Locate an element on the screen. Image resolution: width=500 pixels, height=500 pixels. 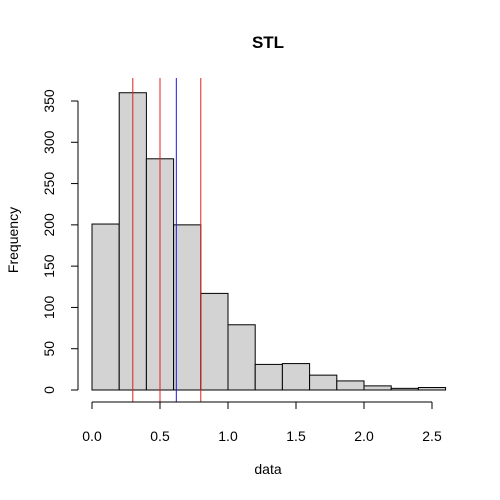
x-axis: 0.0 0.5 1.0 1.5 2.0 2.5 is located at coordinates (262, 422).